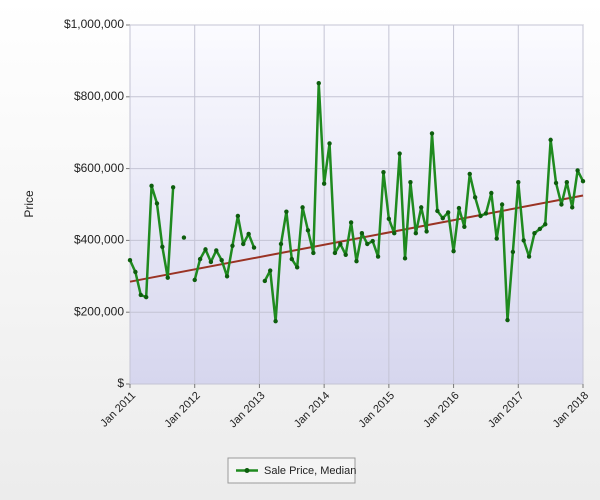  What do you see at coordinates (99, 311) in the screenshot?
I see `y-tick-label: $200,000` at bounding box center [99, 311].